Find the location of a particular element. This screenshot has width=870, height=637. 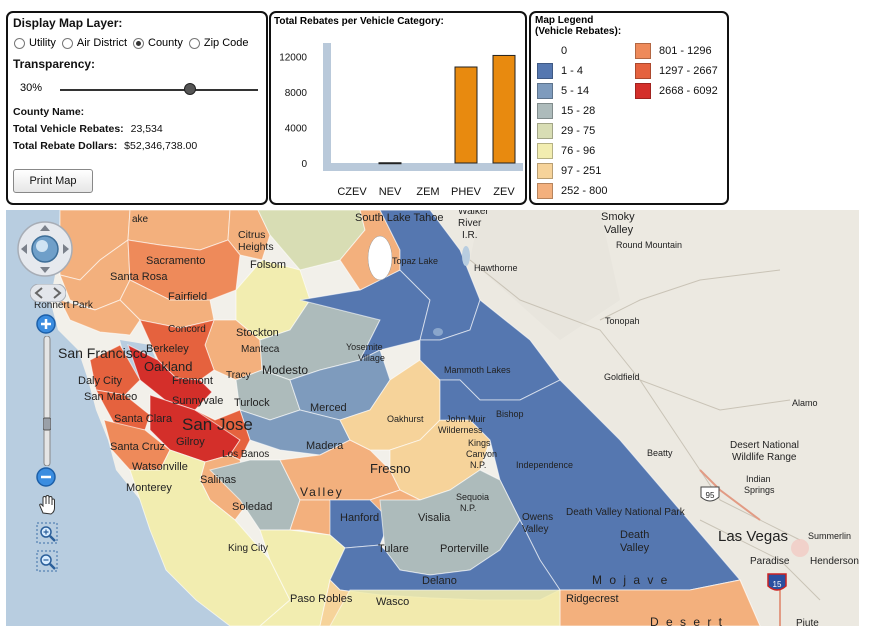

y-tick-label: 8000 is located at coordinates (296, 93).